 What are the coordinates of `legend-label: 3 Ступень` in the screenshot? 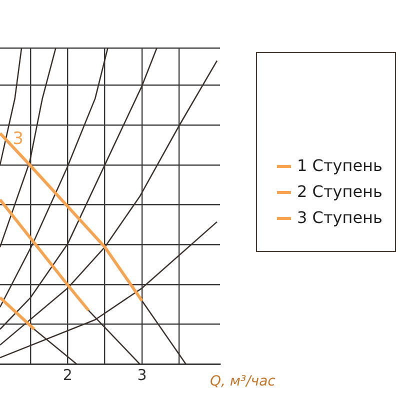 It's located at (339, 218).